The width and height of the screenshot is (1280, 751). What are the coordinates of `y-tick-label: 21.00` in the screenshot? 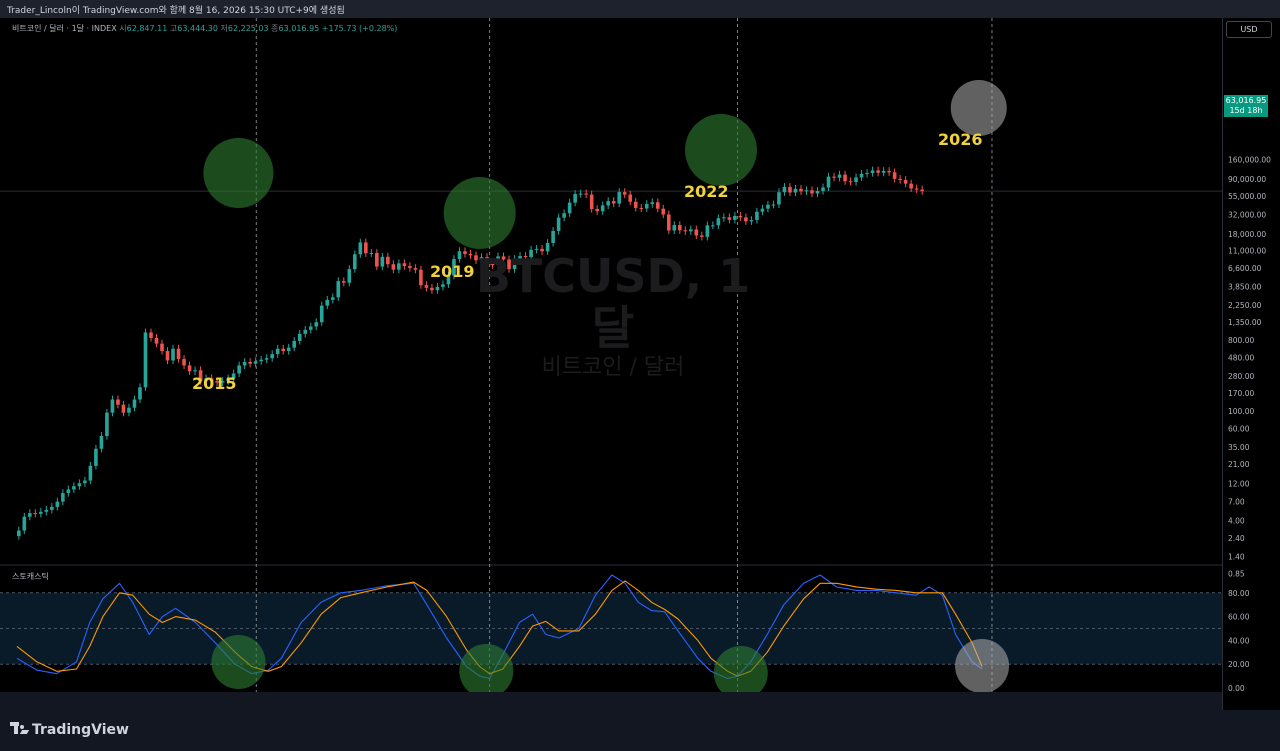 It's located at (1239, 464).